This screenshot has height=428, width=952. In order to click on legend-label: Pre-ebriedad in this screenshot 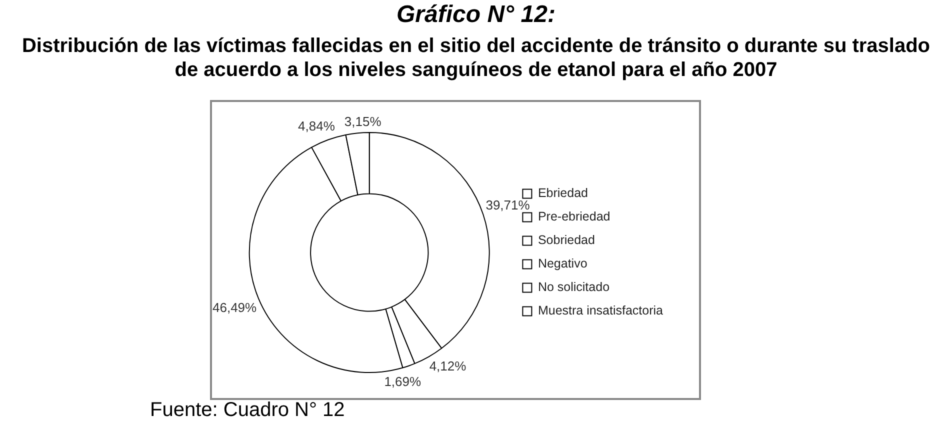, I will do `click(574, 217)`.